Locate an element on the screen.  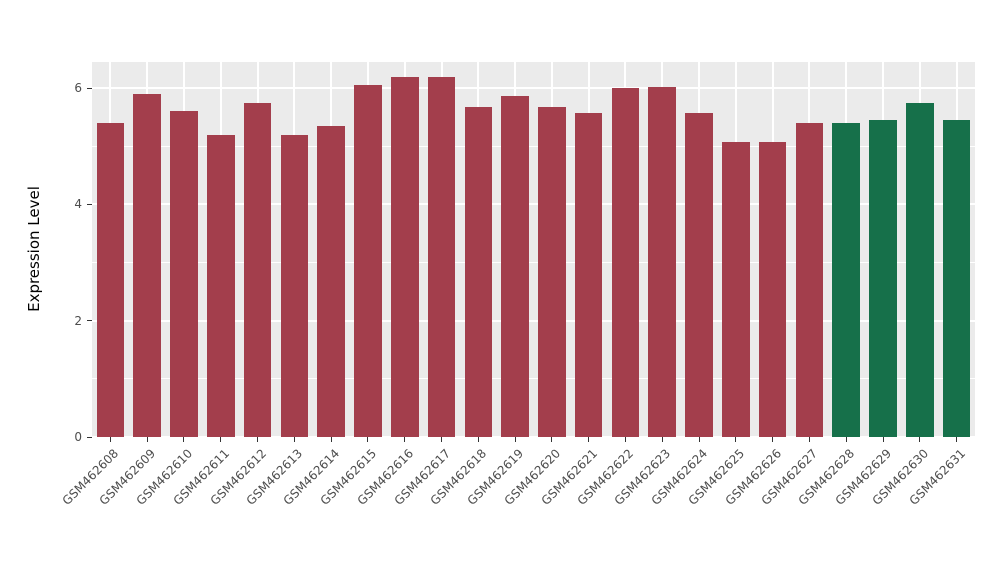
bar-GSM462622 is located at coordinates (625, 262).